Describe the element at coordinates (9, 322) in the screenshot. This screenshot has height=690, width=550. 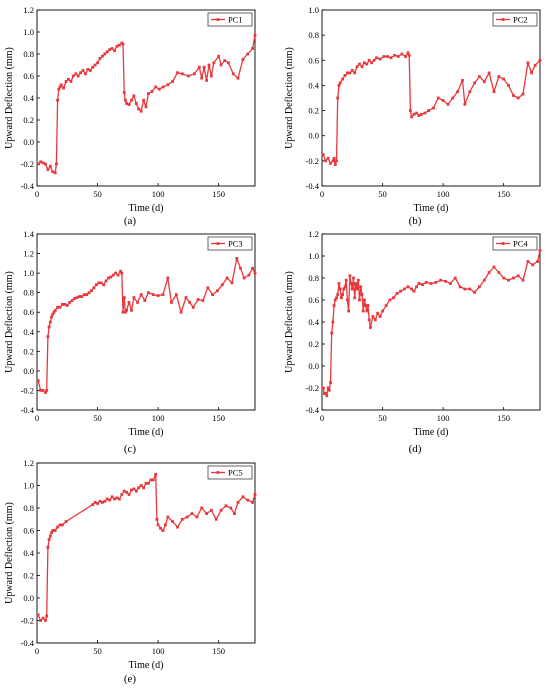
I see `y-axis-label: Upward Deflection (mm)` at that location.